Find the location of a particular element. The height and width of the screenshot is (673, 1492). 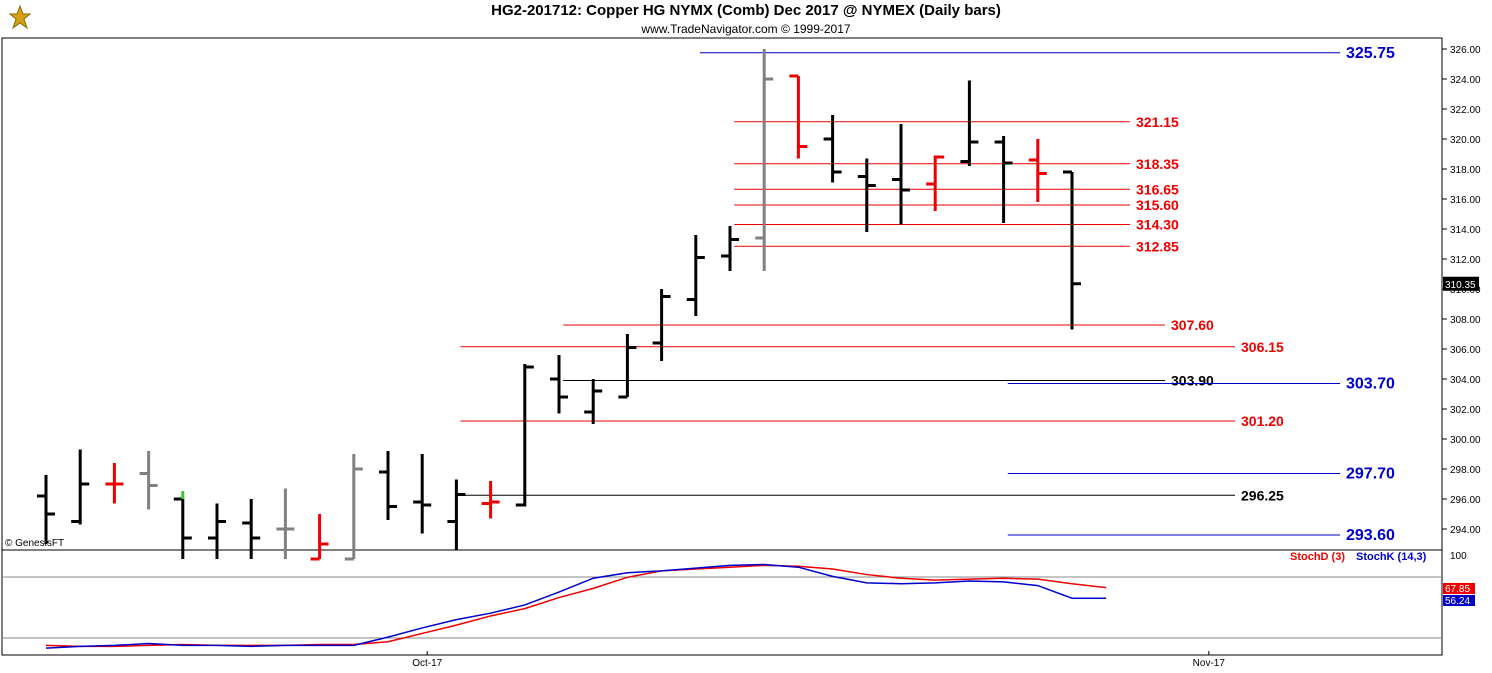

price-tick-label: 294.00 is located at coordinates (1465, 530).